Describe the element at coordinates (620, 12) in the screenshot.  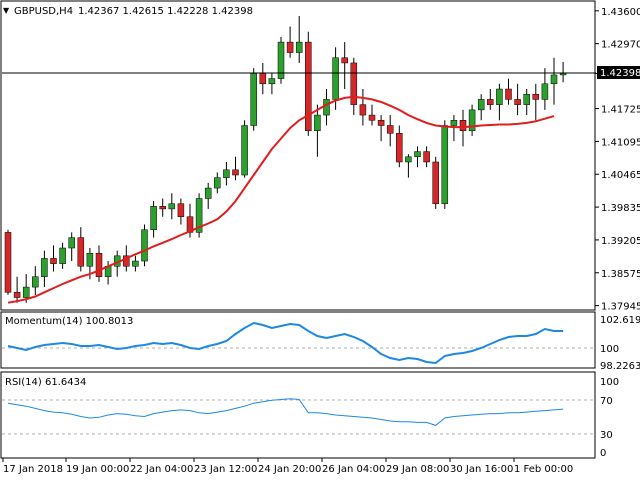
I see `price-tick-label: 1.43600` at that location.